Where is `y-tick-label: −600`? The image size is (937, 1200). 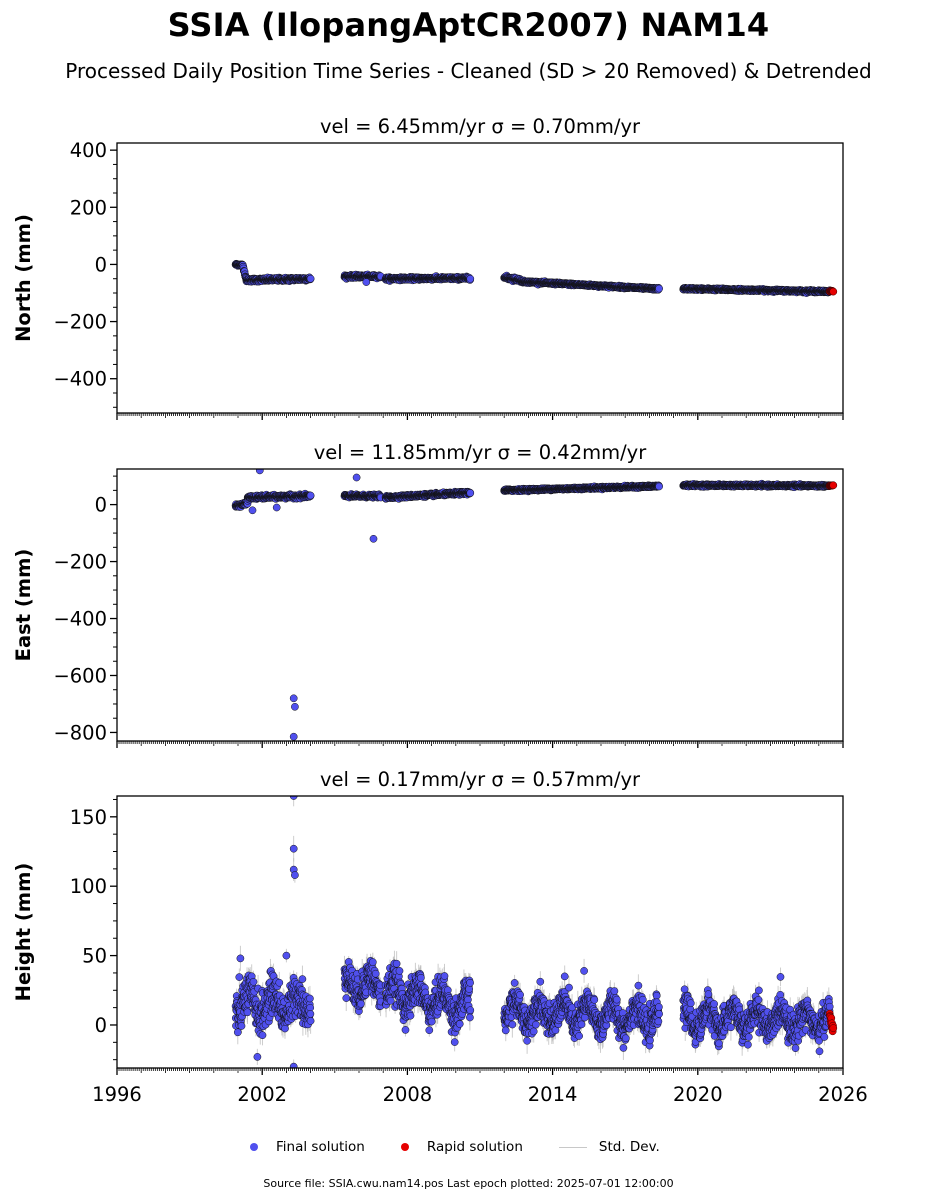 y-tick-label: −600 is located at coordinates (80, 675).